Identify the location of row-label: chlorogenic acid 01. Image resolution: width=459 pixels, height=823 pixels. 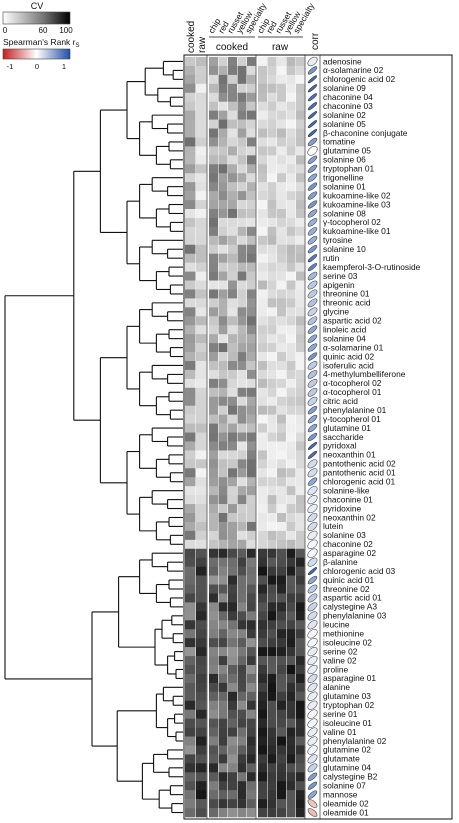
(359, 482).